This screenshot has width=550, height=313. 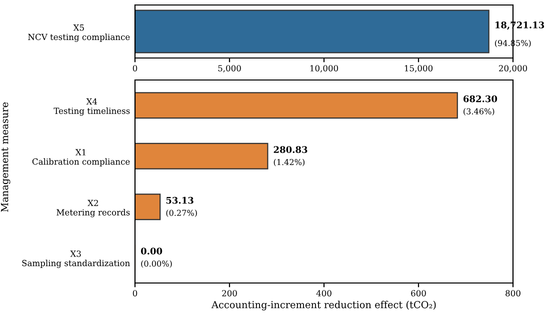 What do you see at coordinates (92, 107) in the screenshot?
I see `y-tick-label: X4 Testing timeliness` at bounding box center [92, 107].